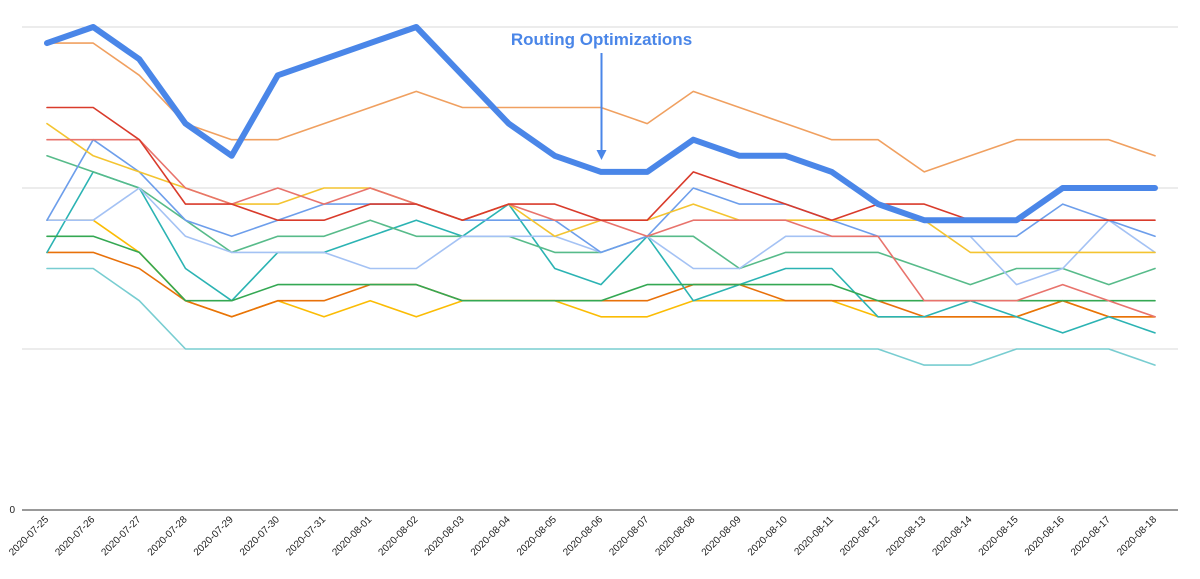  I want to click on annotation: Routing Optimizations, so click(601, 95).